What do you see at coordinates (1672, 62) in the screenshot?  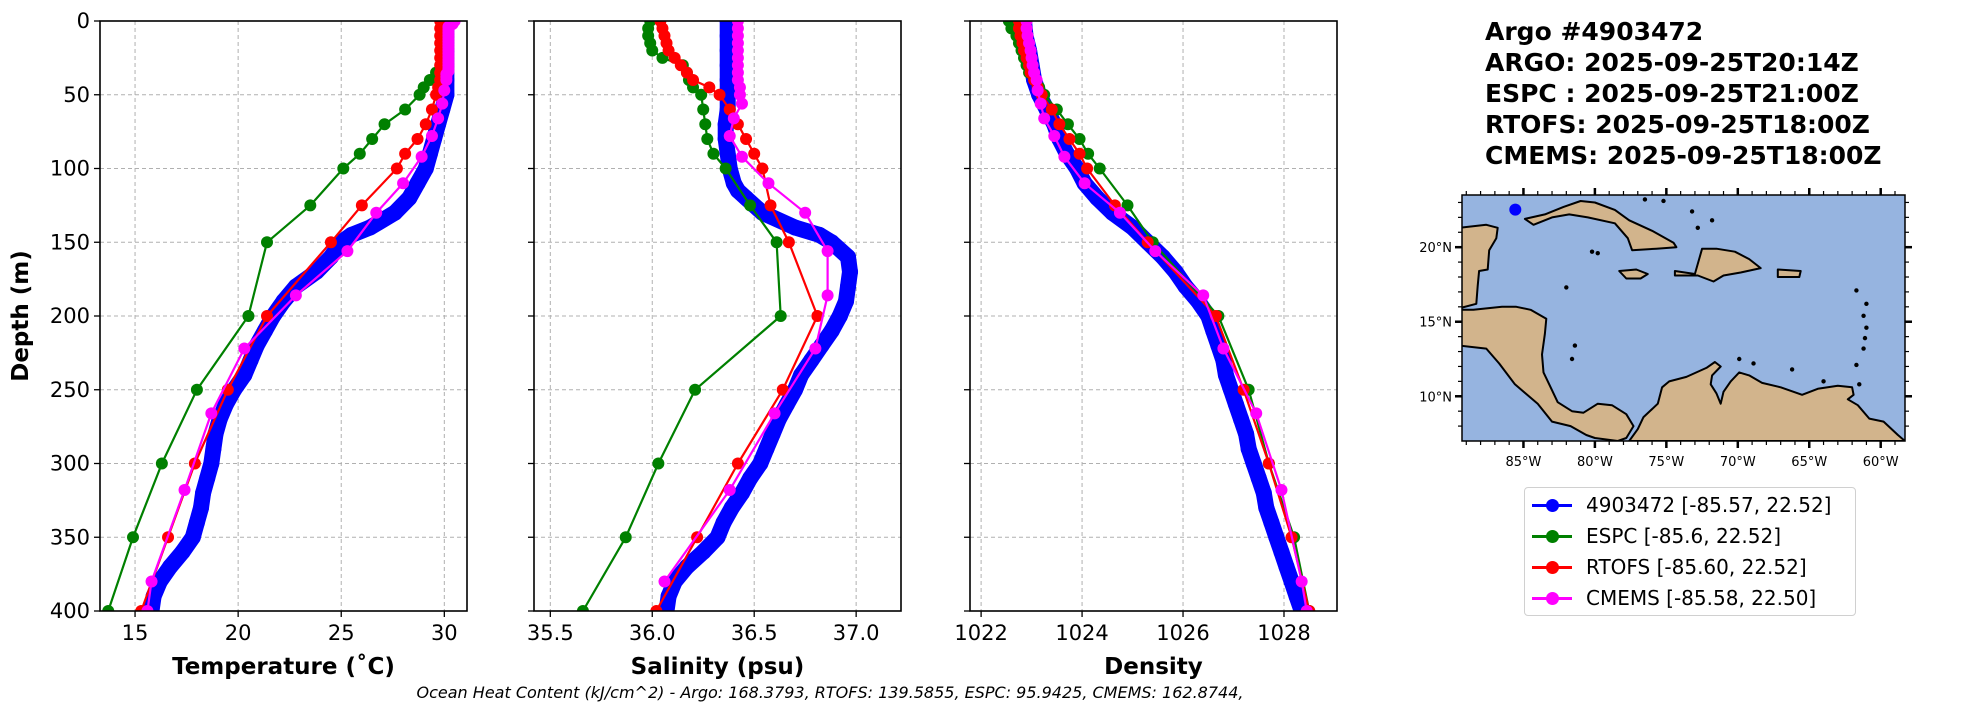 I see `title-argo-time: ARGO: 2025-09-25T20:14Z` at bounding box center [1672, 62].